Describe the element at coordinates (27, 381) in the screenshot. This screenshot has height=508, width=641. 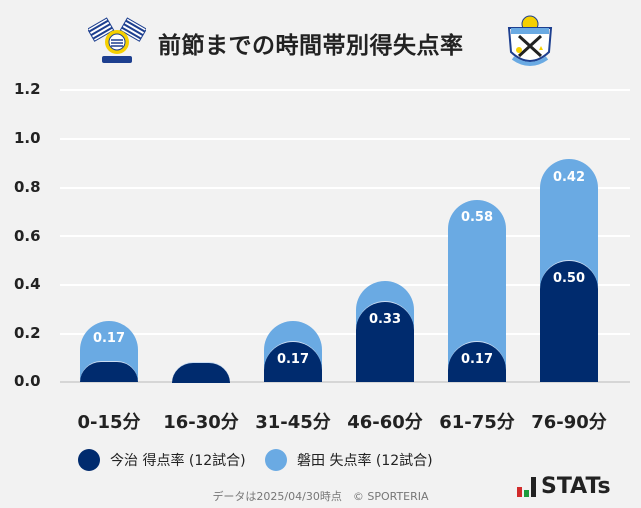
I see `y-tick: 0.0` at that location.